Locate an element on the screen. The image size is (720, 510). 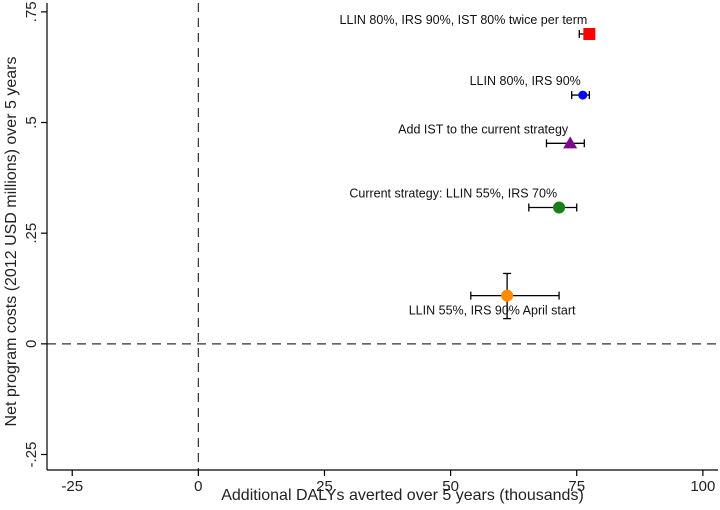
data-point-group: LLIN 80%, IRS 90% is located at coordinates (530, 87).